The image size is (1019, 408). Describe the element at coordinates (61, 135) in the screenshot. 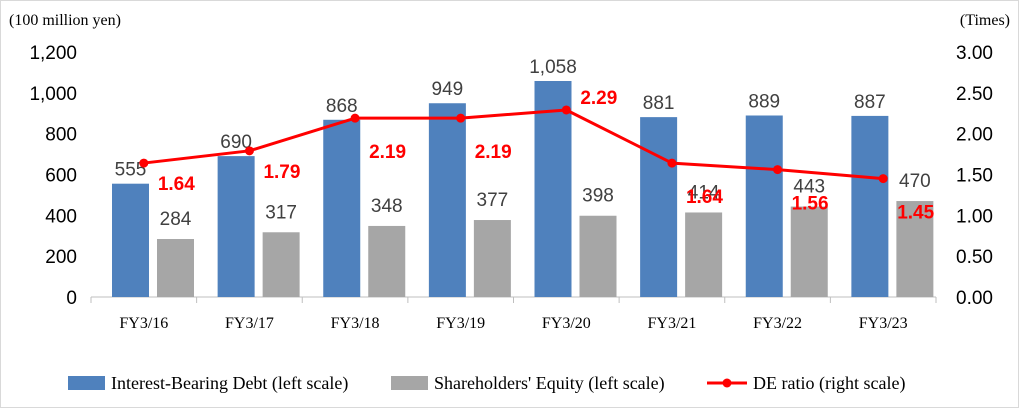

I see `left-axis-tick-label: 800` at that location.